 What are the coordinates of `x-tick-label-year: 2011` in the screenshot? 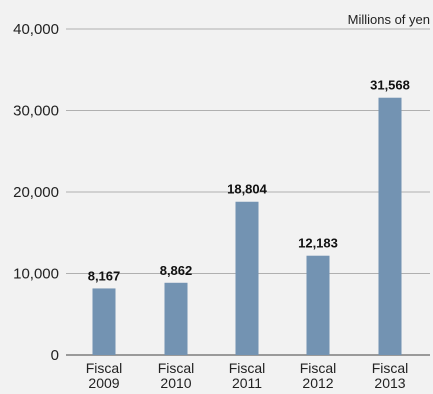 It's located at (247, 383).